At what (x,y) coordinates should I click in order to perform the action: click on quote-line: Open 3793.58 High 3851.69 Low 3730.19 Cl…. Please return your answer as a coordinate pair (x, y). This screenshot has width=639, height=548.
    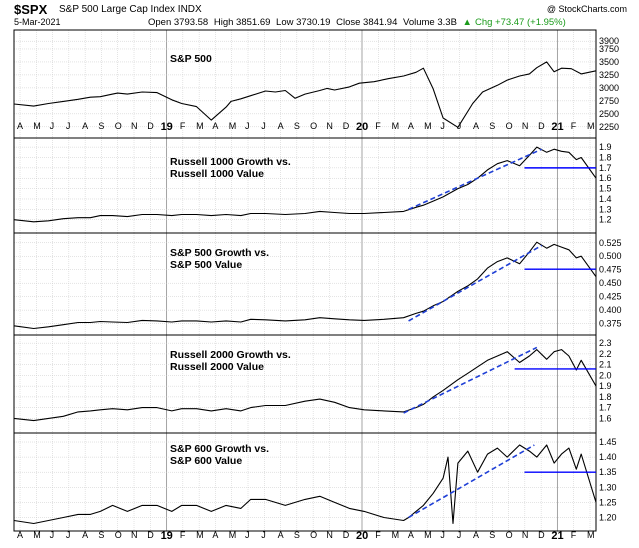
    Looking at the image, I should click on (358, 22).